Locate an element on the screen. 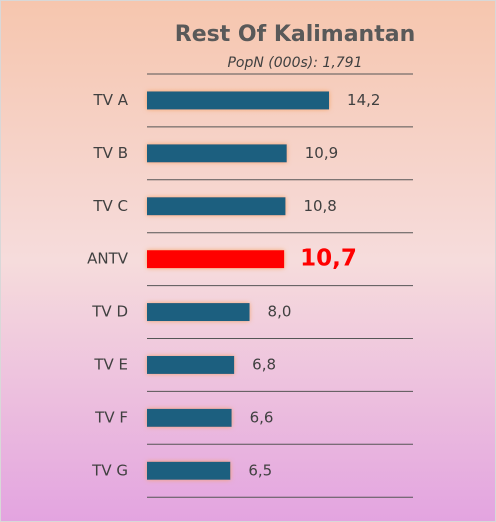 The image size is (496, 522). category-label: TV G is located at coordinates (109, 470).